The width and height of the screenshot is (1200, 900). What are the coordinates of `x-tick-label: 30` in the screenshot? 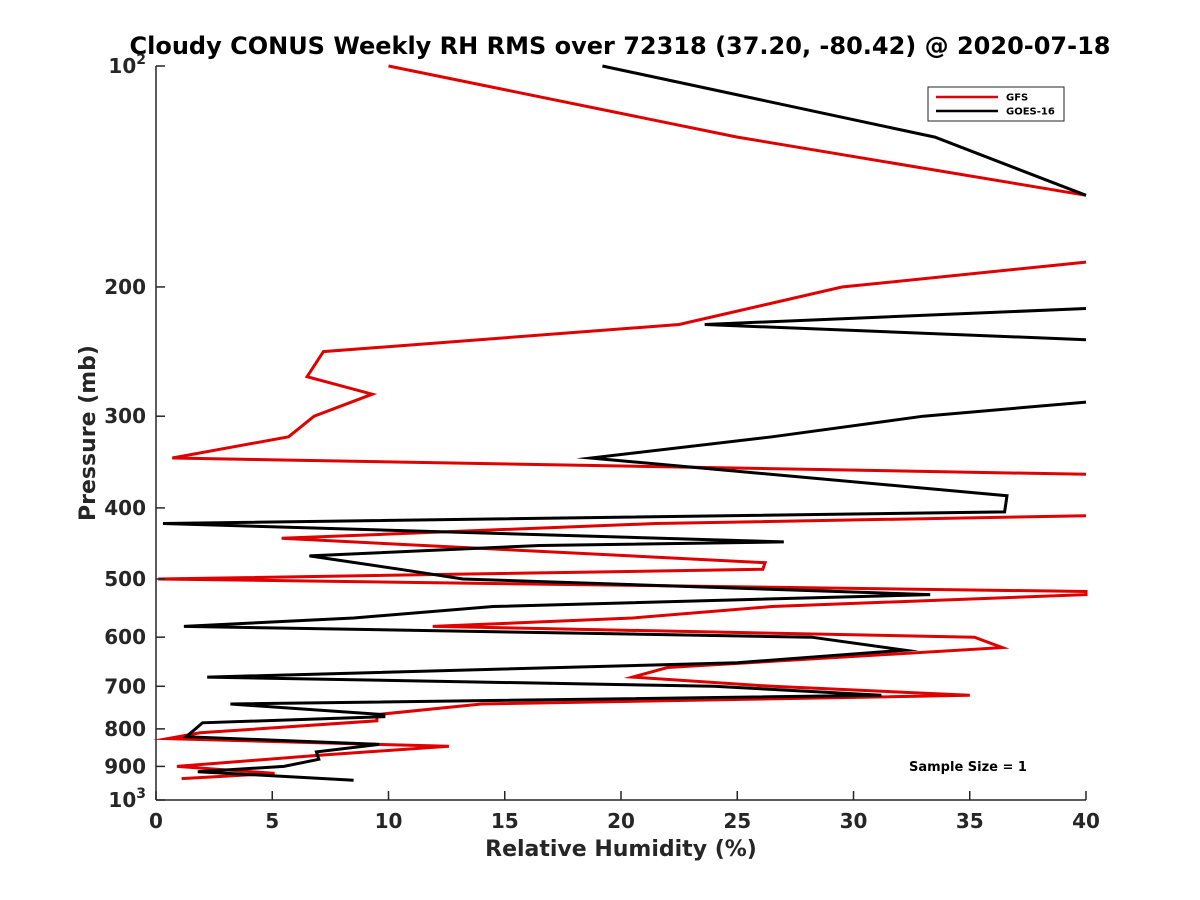 It's located at (854, 821).